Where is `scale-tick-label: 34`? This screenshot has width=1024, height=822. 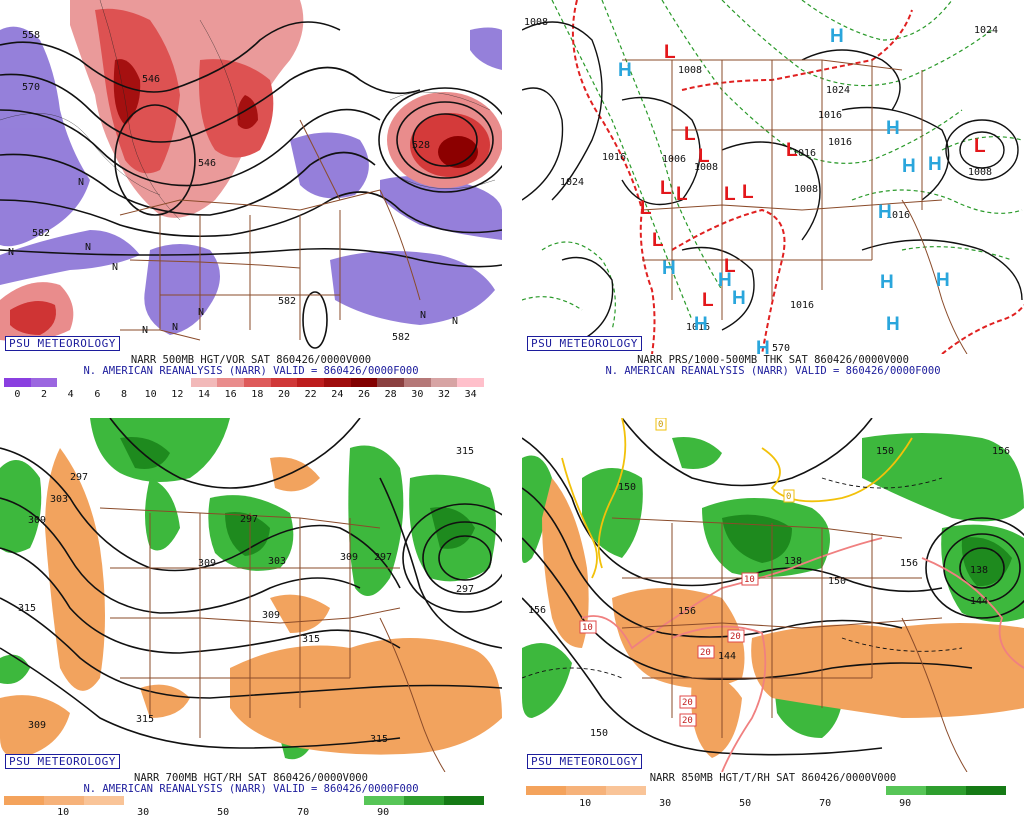
scale-tick-label: 34 is located at coordinates (470, 394).